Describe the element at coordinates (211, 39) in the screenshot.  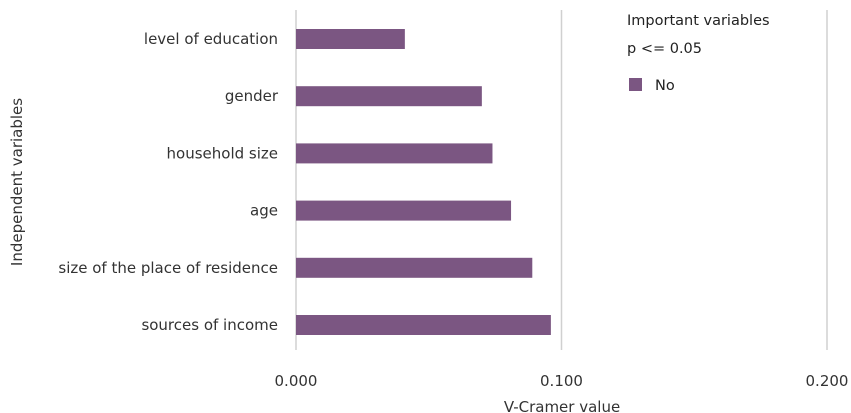
I see `category-label: level of education` at that location.